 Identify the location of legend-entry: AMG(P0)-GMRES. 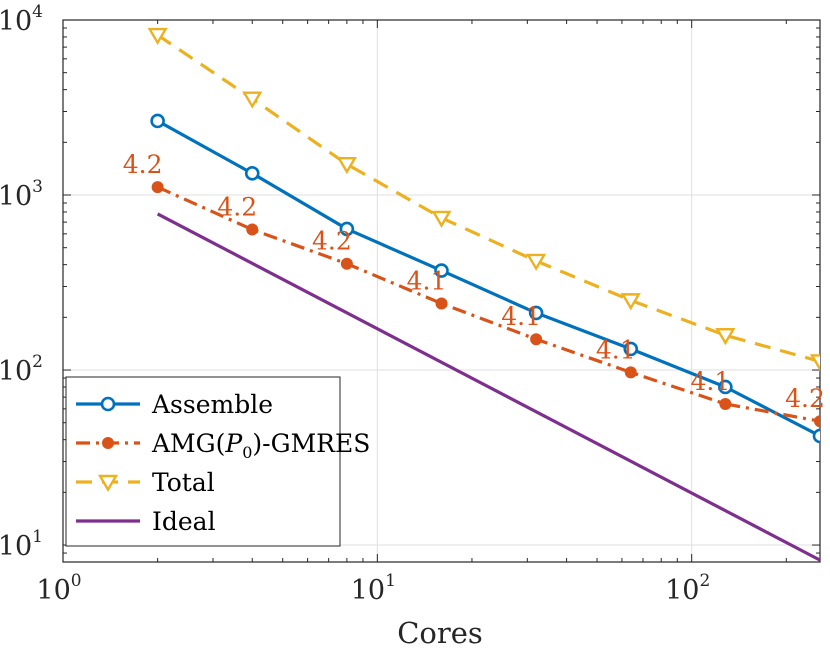
(223, 445).